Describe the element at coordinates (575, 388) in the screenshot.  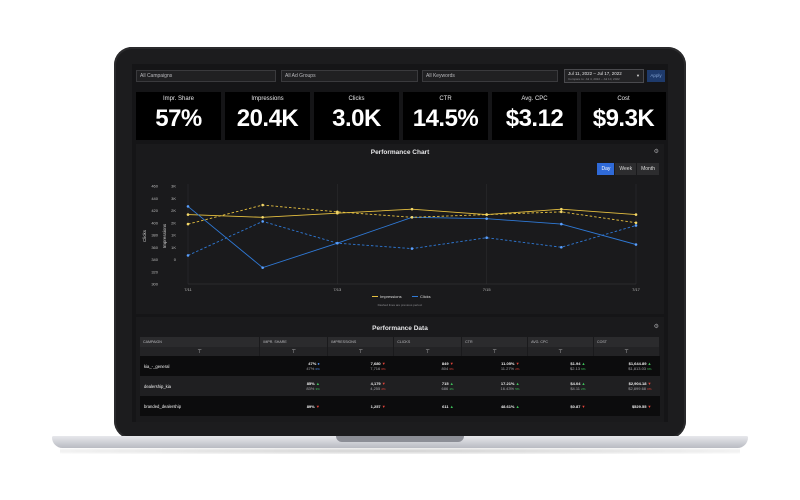
I see `previous-value: $4.11` at that location.